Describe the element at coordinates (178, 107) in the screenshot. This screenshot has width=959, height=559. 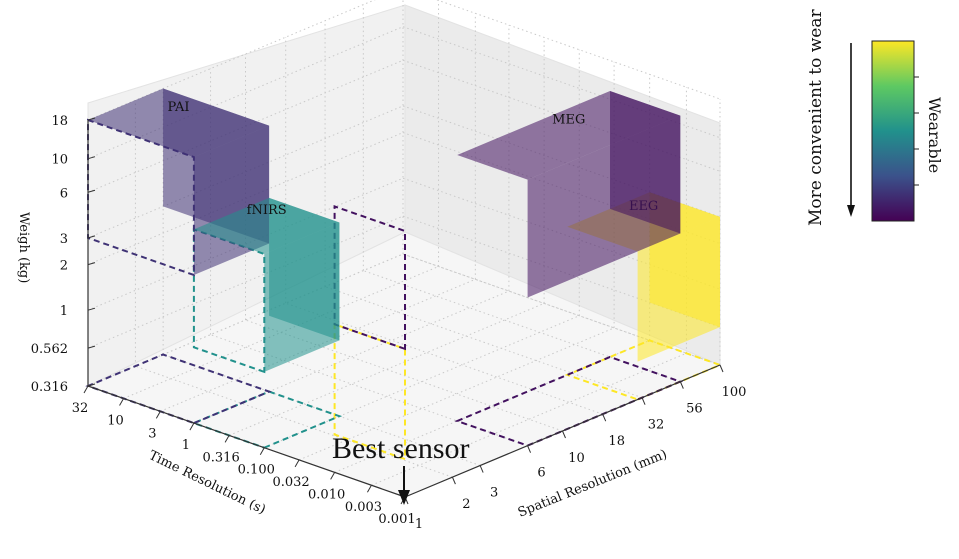
I see `box-label-pai: PAI` at that location.